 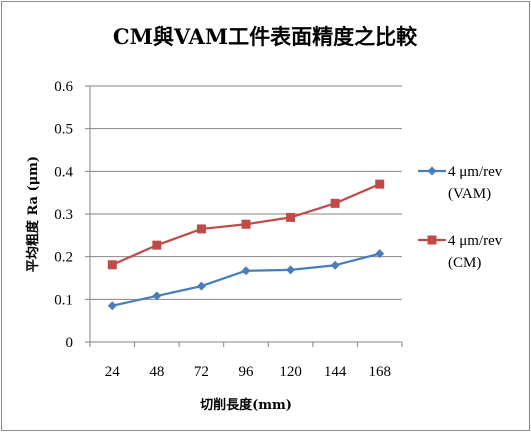 What do you see at coordinates (464, 263) in the screenshot?
I see `legend-label: (CM)` at bounding box center [464, 263].